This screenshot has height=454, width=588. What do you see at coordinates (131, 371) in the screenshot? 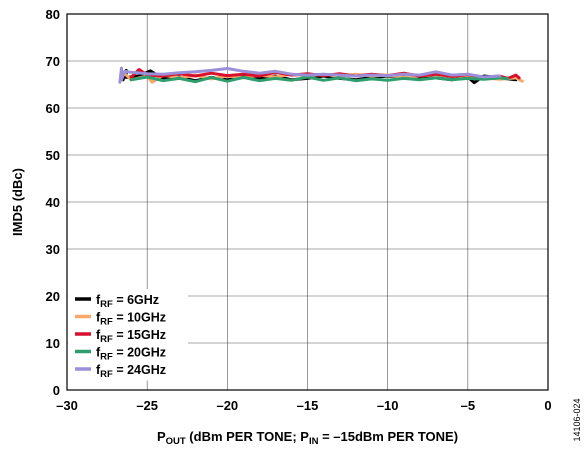
I see `legend-label: fRF = 24GHz` at bounding box center [131, 371].